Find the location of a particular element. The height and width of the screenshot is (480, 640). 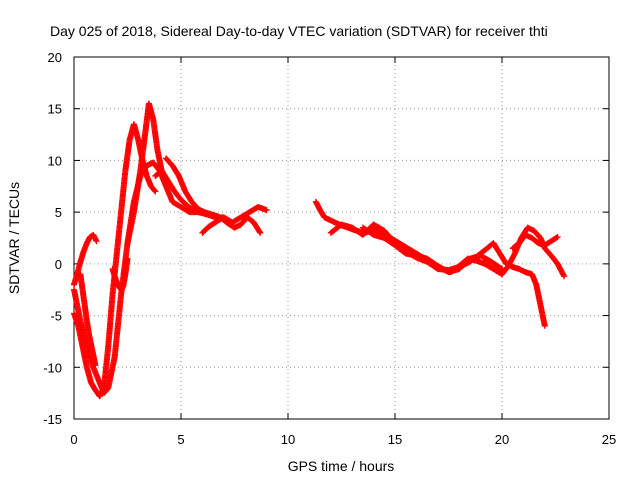

x-tick-label: 10 is located at coordinates (288, 439).